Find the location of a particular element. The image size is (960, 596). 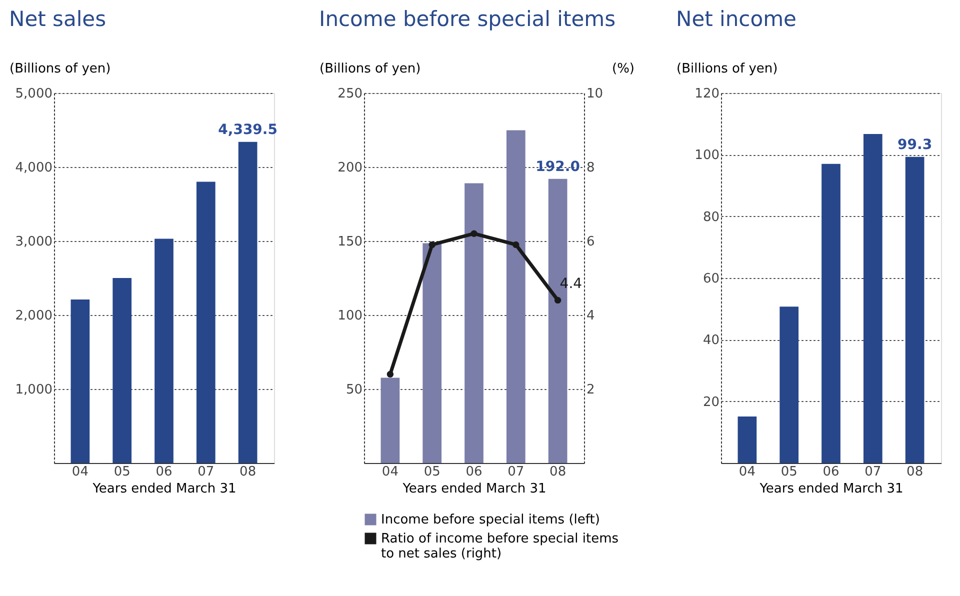

y2-tick-label: 8 is located at coordinates (590, 168).